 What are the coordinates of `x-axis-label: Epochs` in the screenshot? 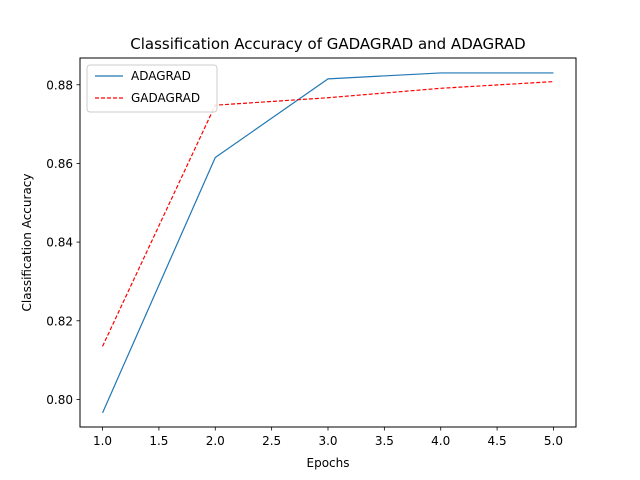 It's located at (328, 463).